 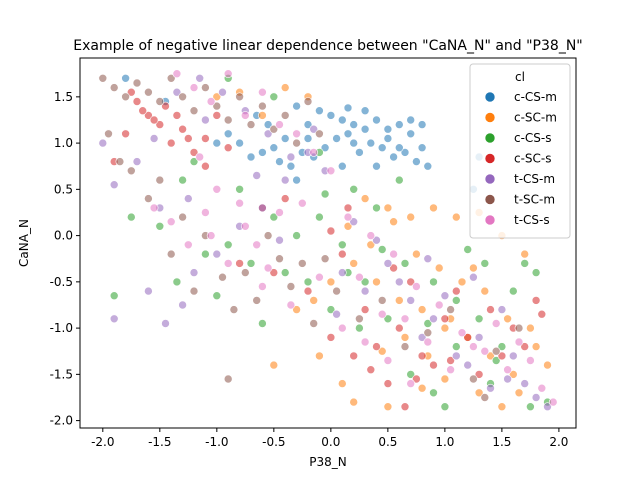 What do you see at coordinates (216, 442) in the screenshot?
I see `x-tick-label-2: -1.0` at bounding box center [216, 442].